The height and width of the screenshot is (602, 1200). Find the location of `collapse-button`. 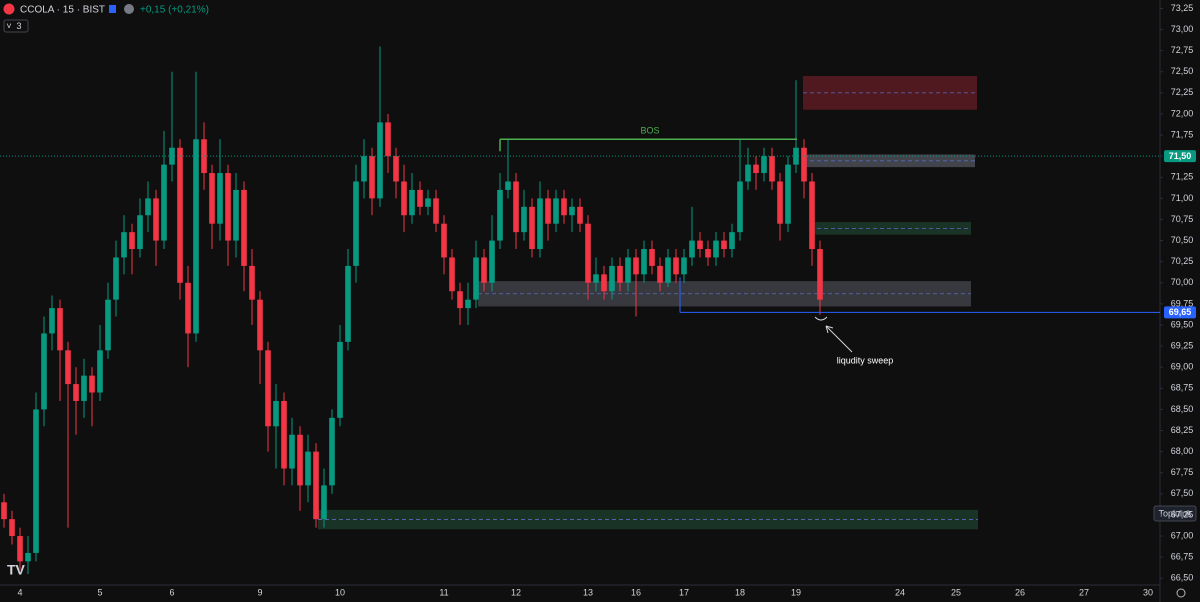

collapse-button is located at coordinates (129, 9).